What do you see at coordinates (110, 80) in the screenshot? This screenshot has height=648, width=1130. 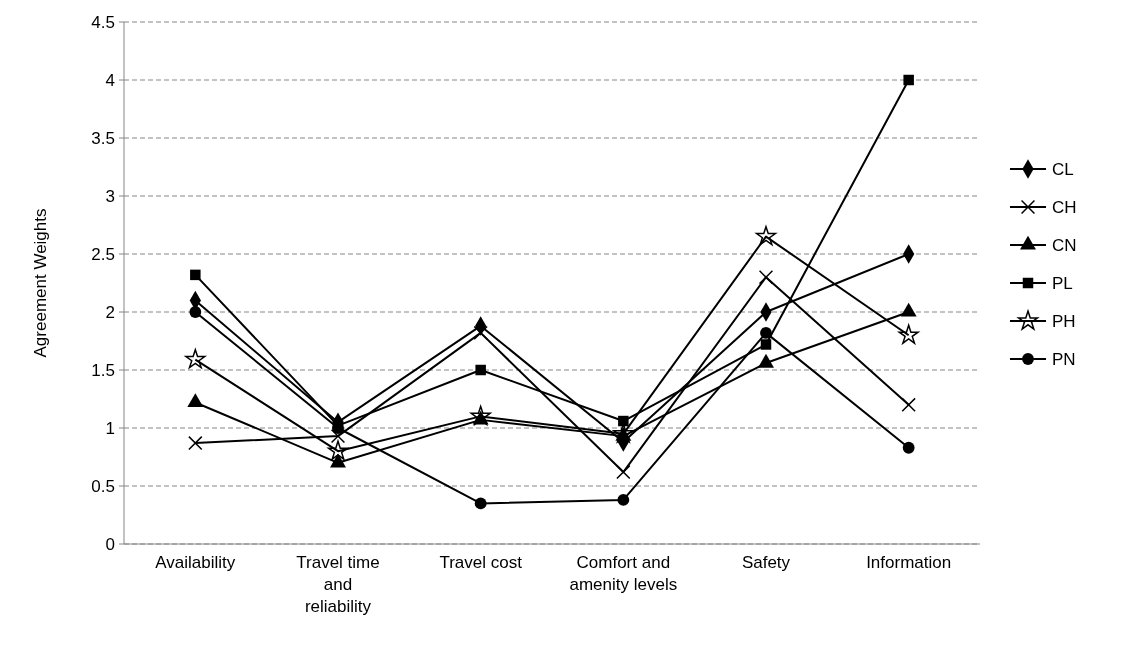 I see `y-tick-label: 4` at bounding box center [110, 80].